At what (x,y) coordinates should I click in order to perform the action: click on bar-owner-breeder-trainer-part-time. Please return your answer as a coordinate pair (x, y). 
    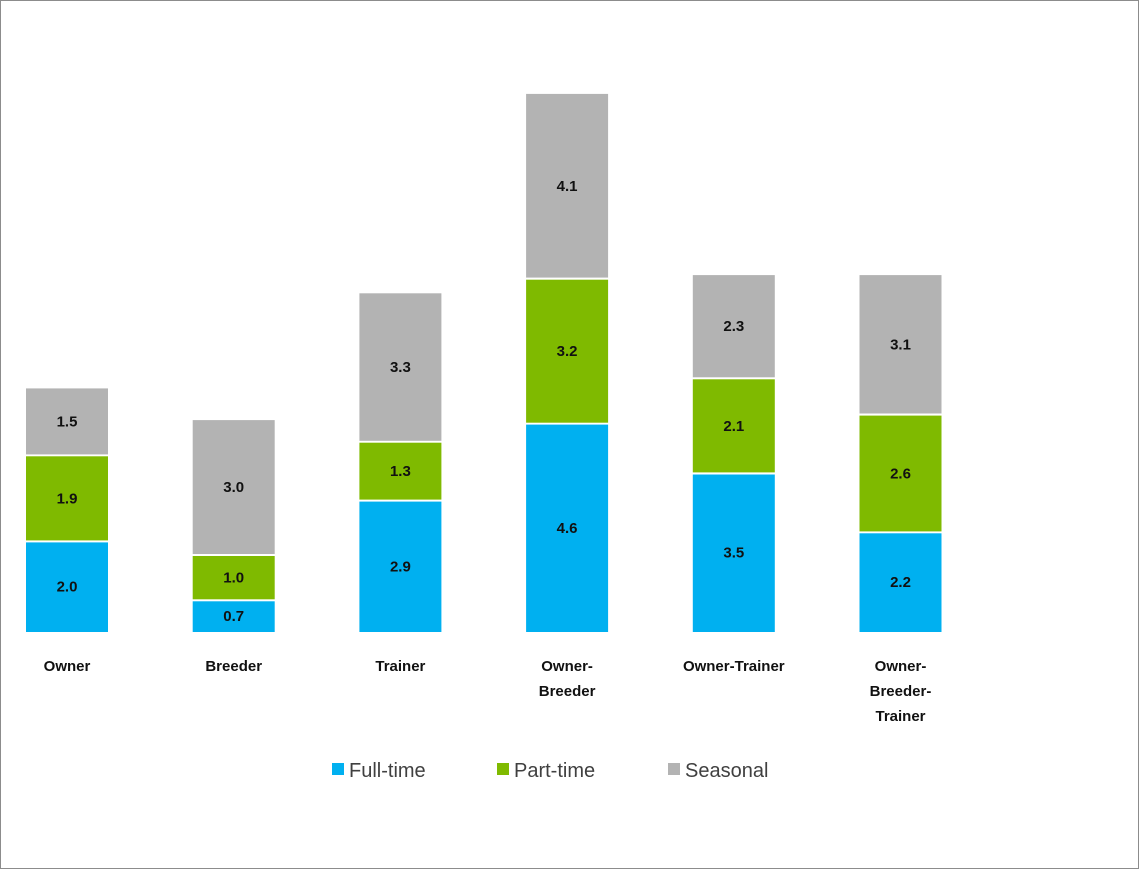
    Looking at the image, I should click on (900, 473).